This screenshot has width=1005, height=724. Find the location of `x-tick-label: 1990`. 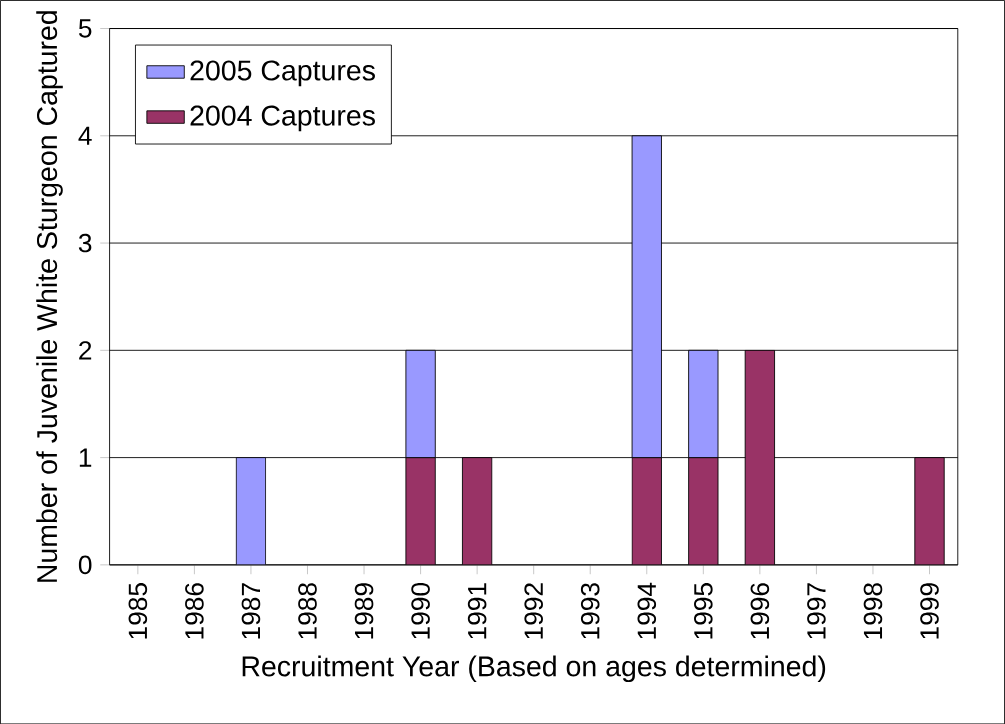

x-tick-label: 1990 is located at coordinates (420, 610).